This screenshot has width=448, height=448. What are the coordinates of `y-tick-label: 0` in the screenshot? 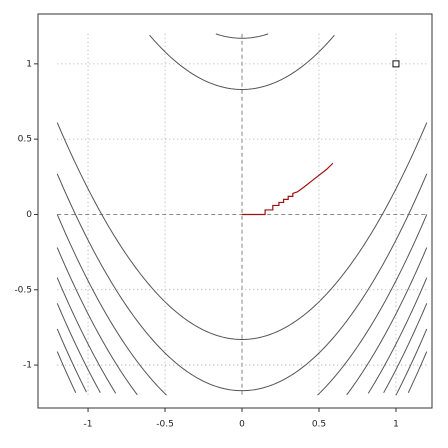 It's located at (29, 215).